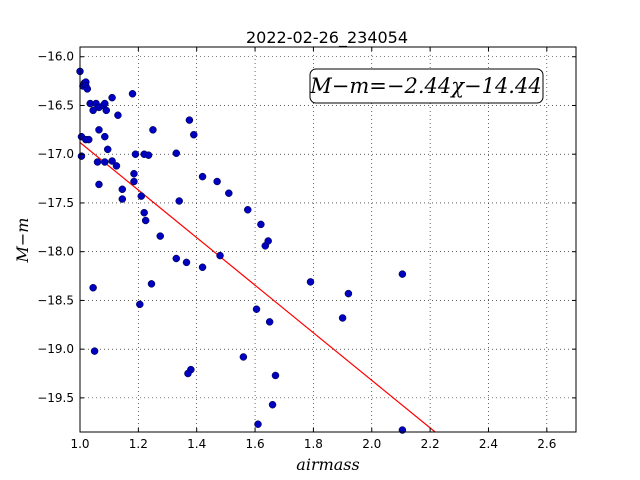 This screenshot has width=640, height=480. I want to click on x-tick-label: 2.6, so click(546, 444).